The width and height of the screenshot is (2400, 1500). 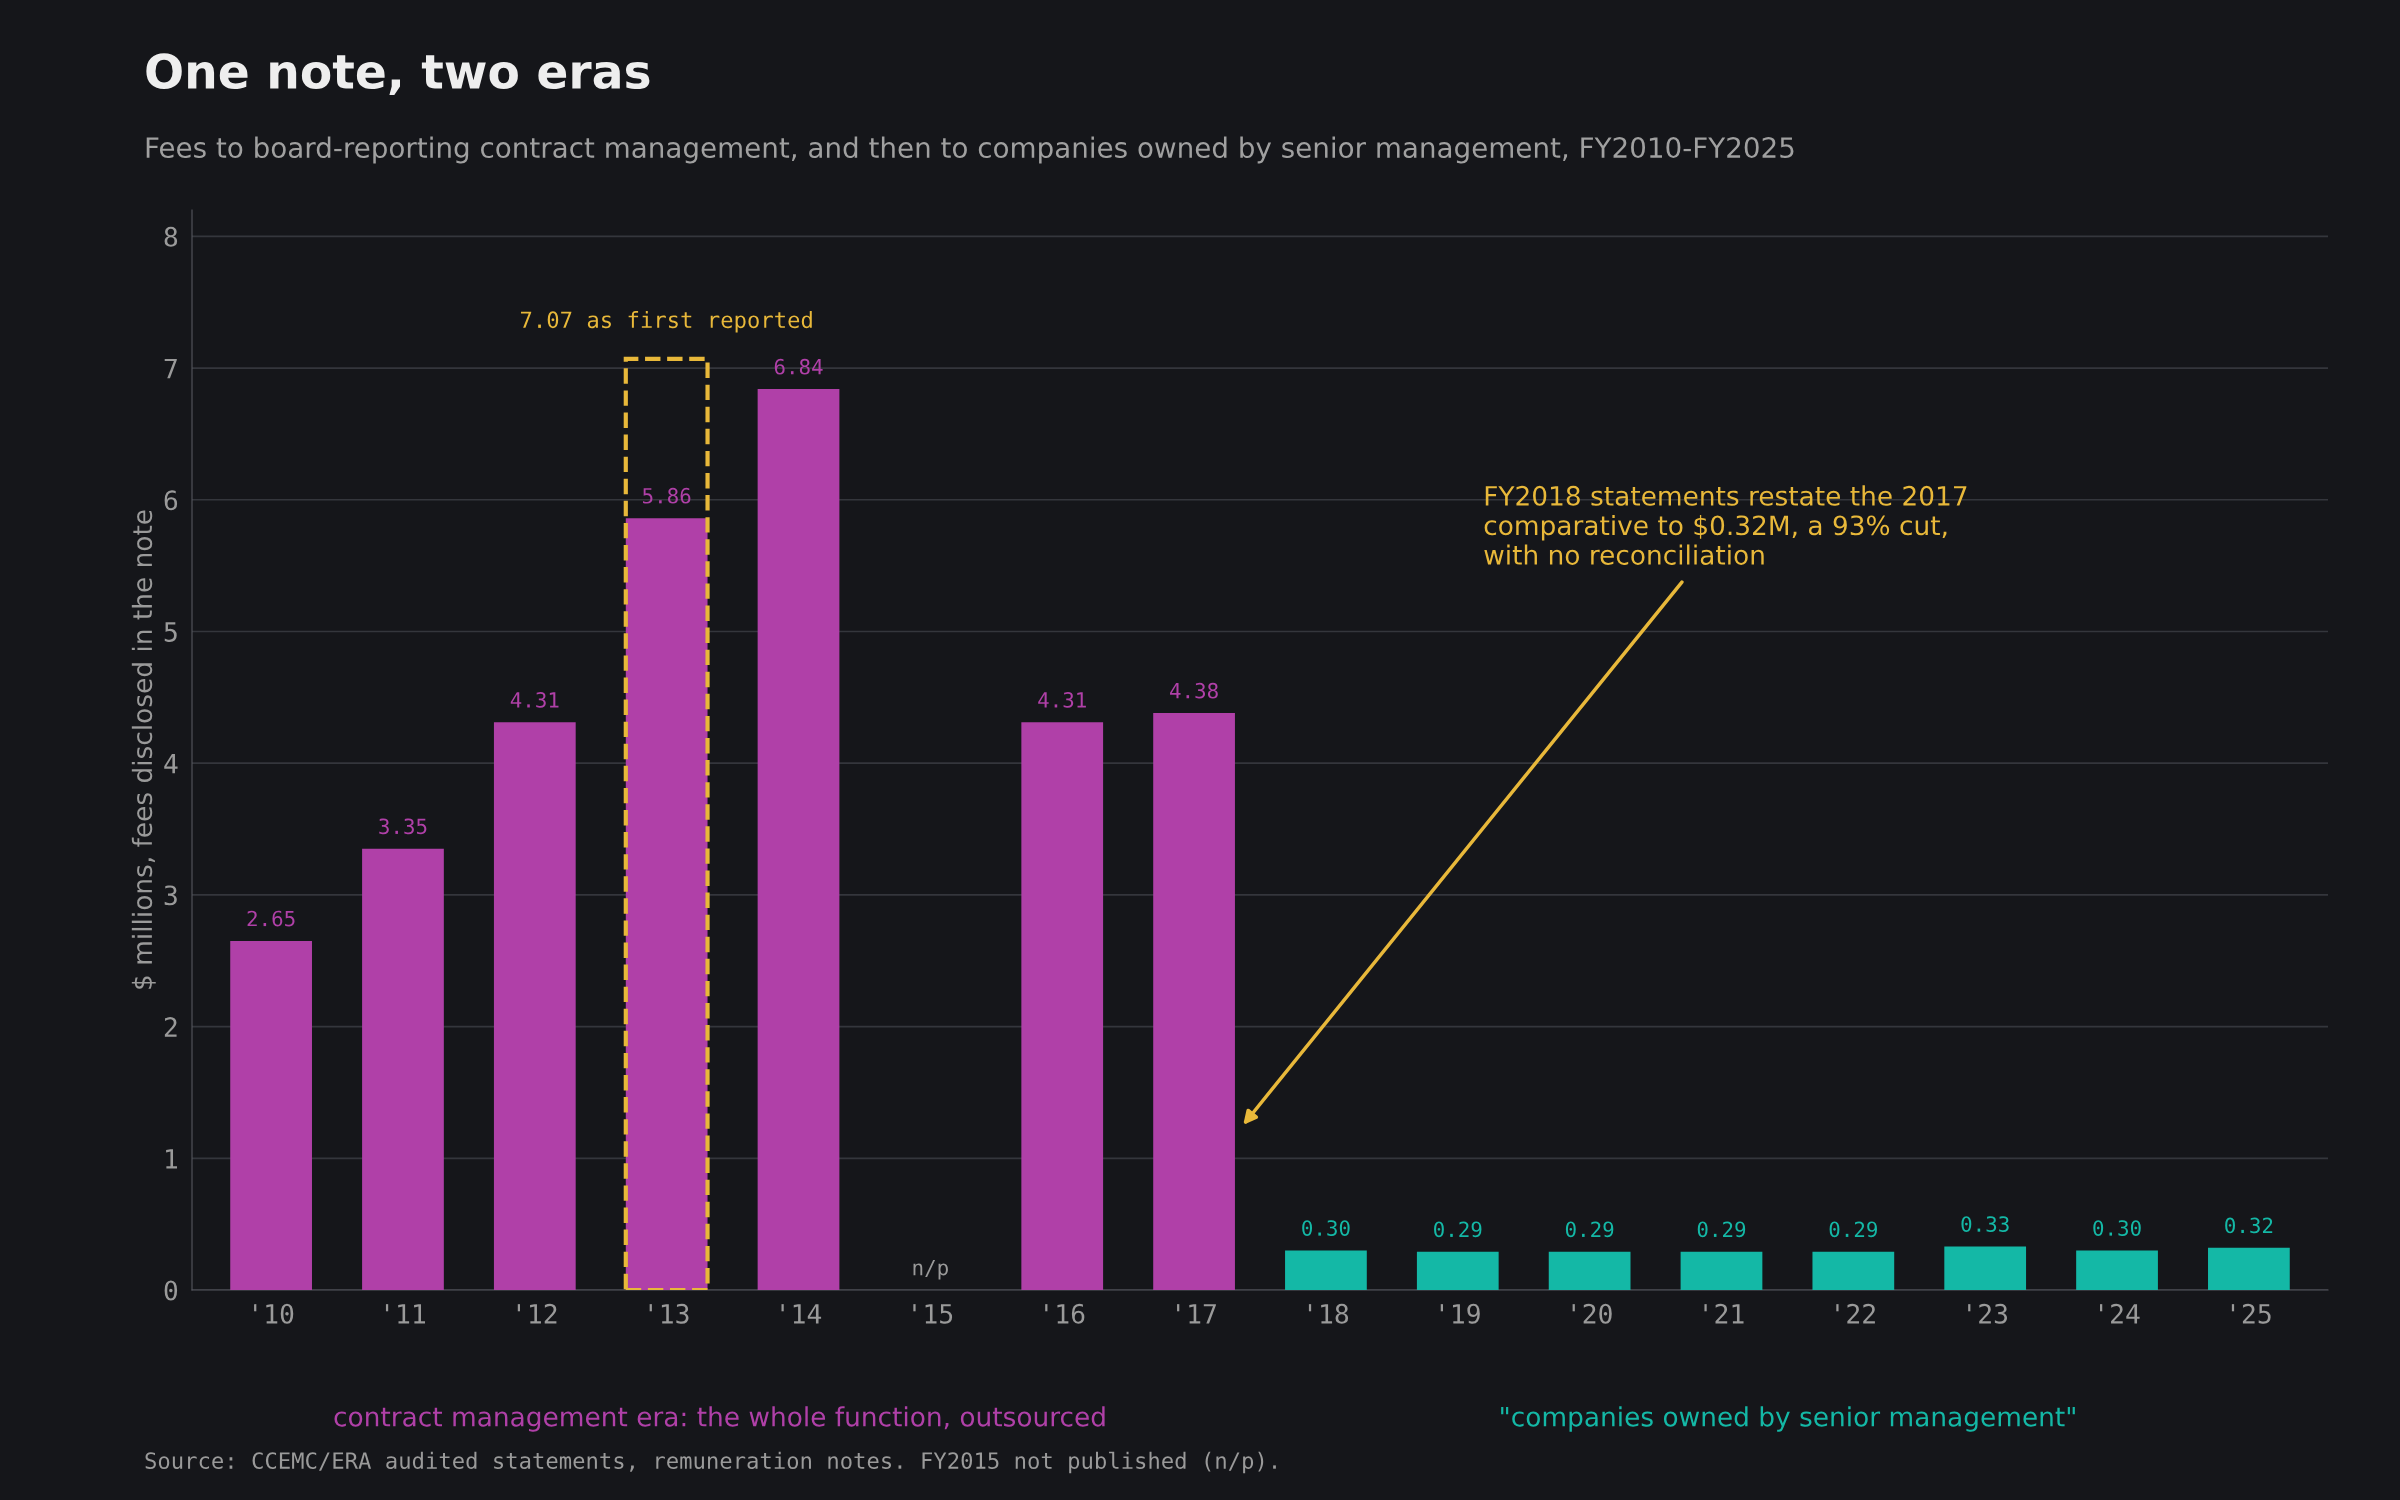 I want to click on annotation: 7.07 as first reported, so click(x=666, y=321).